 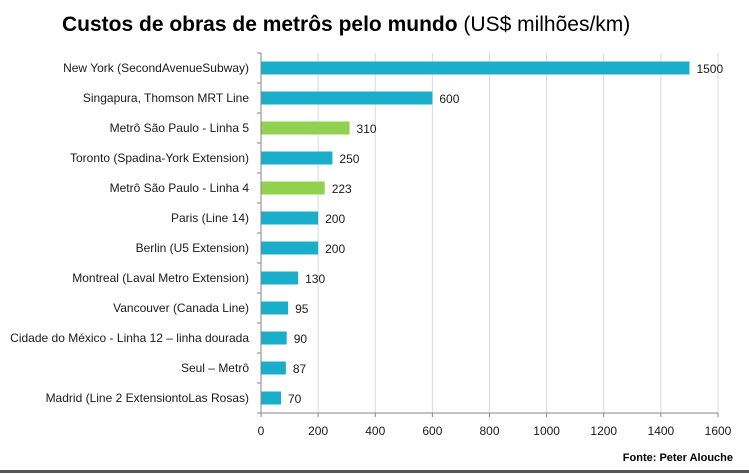 What do you see at coordinates (661, 431) in the screenshot?
I see `x-tick-label-1400: 1400` at bounding box center [661, 431].